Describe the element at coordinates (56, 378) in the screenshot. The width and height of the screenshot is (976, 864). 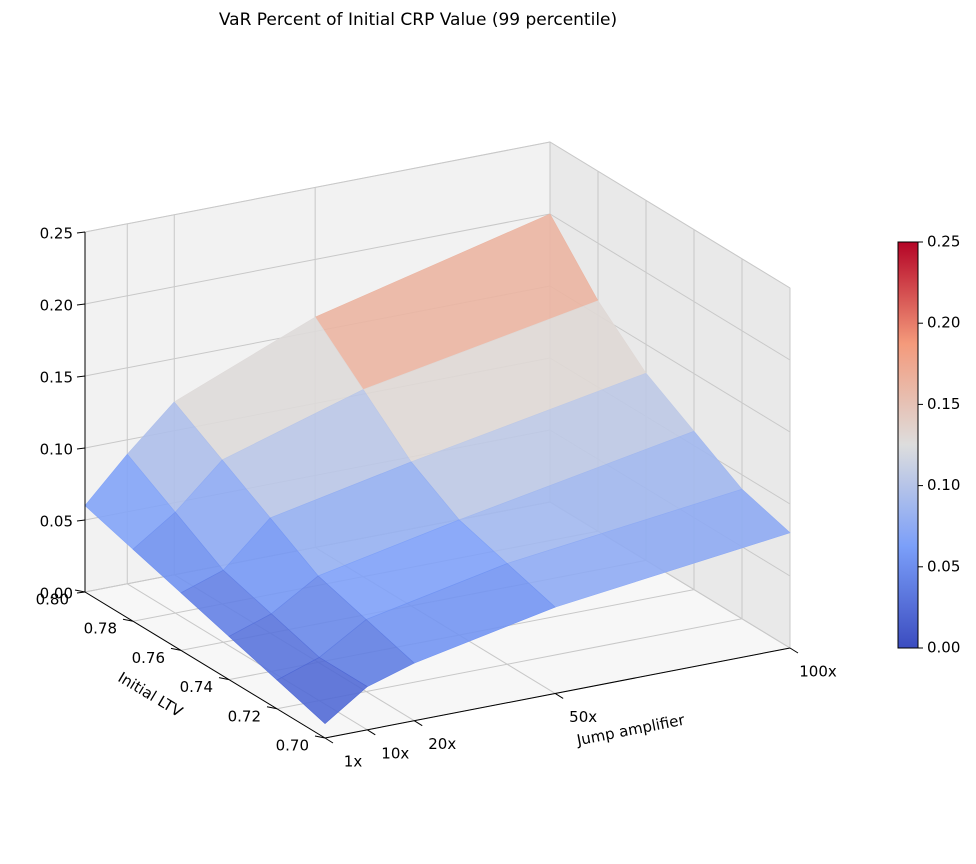
I see `z-tick-label: 0.15` at that location.